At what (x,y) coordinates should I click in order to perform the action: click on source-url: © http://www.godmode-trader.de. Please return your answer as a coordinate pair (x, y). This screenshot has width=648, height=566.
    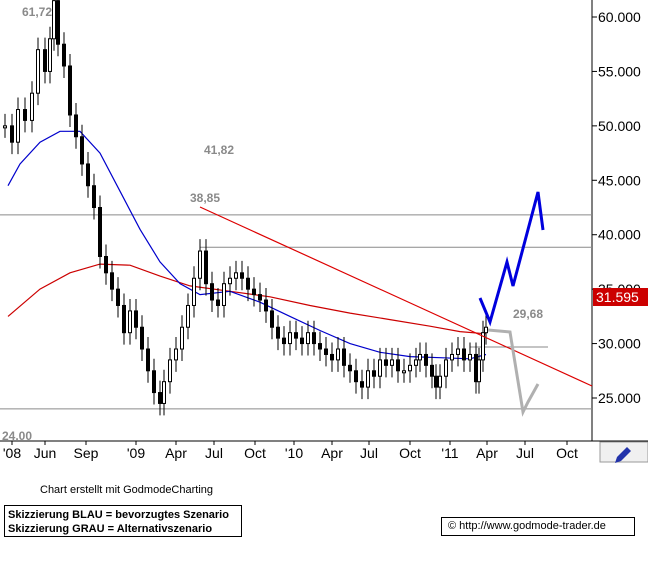
    Looking at the image, I should click on (538, 526).